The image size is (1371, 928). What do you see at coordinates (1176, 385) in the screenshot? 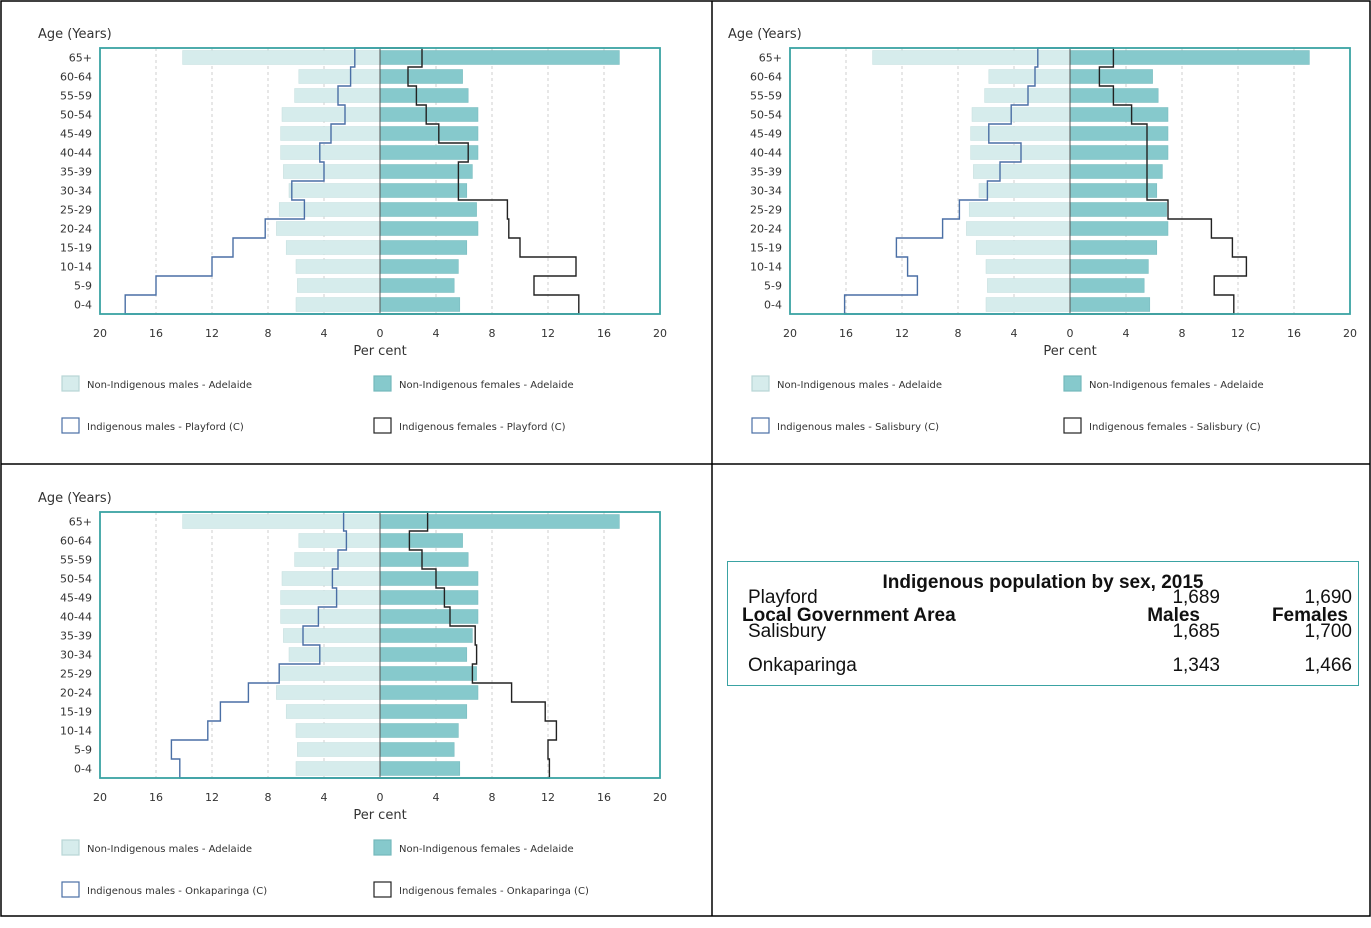
I see `legend-label: Non-Indigenous females - Adelaide` at bounding box center [1176, 385].